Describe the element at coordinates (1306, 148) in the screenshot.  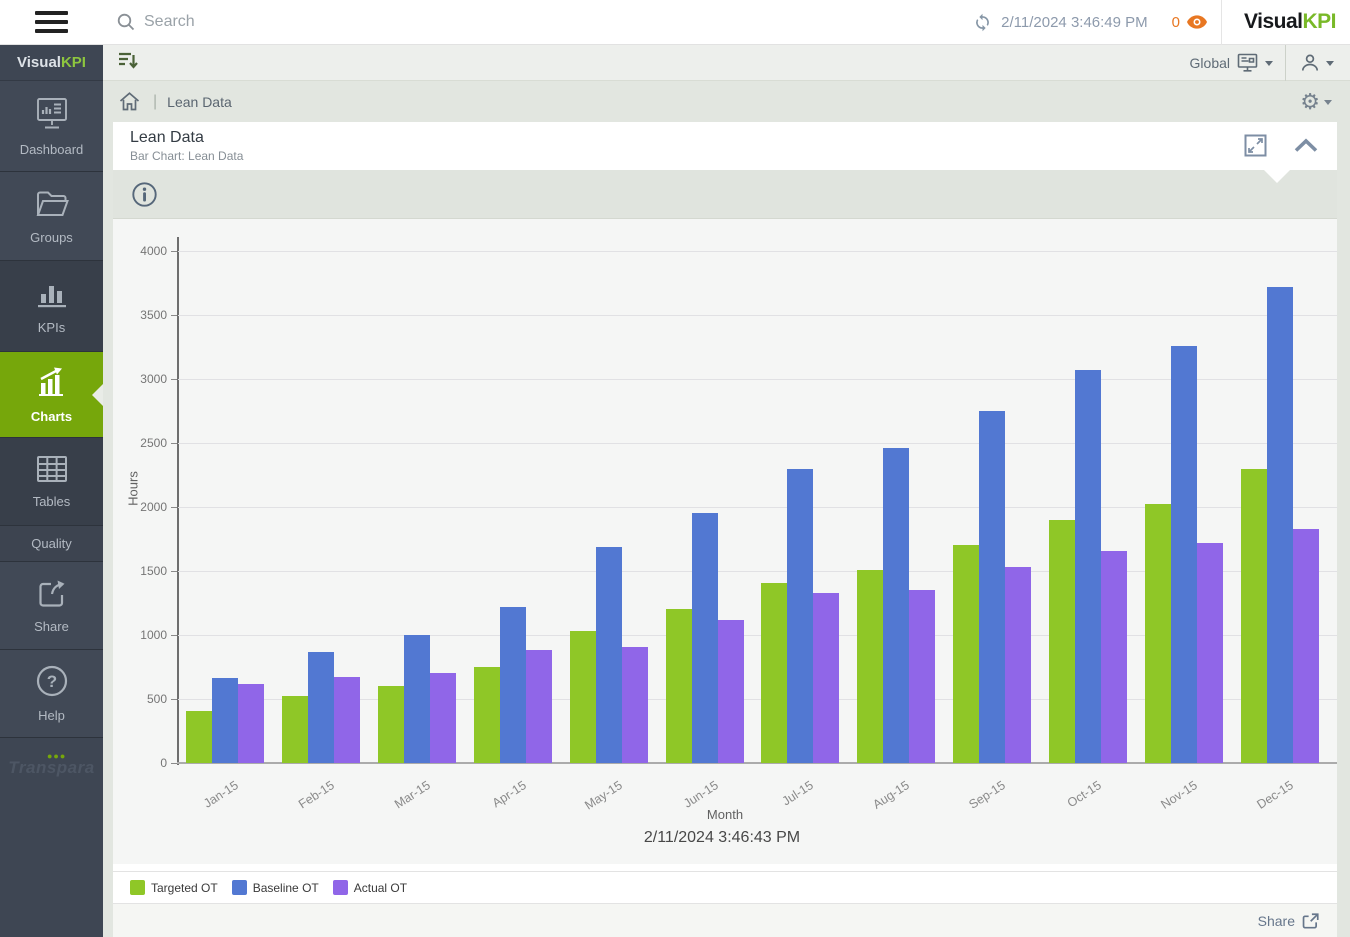
I see `collapse-chevron-icon` at that location.